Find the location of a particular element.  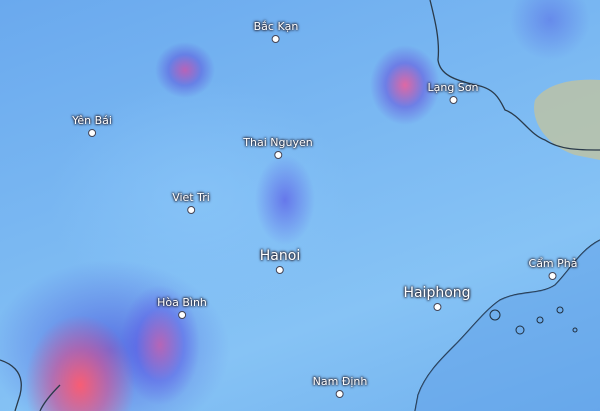

city-cam-pha: Cẩm Phả is located at coordinates (553, 268).